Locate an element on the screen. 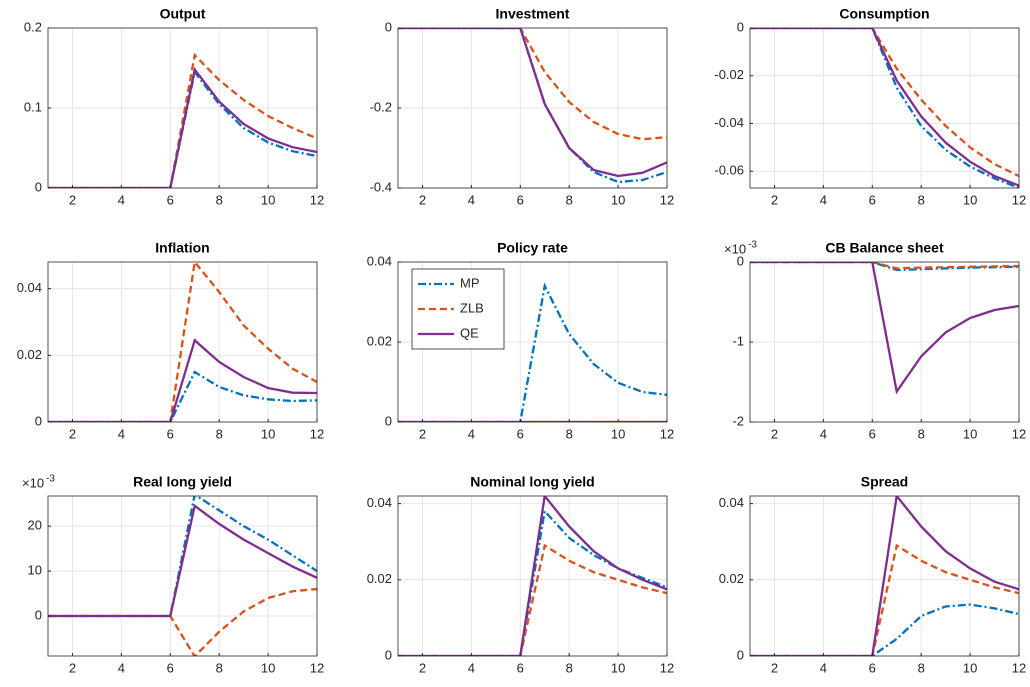 This screenshot has width=1030, height=687. panel: 2 4 6 8 10 12 0 0.02 0.04 Nominal long yield is located at coordinates (521, 575).